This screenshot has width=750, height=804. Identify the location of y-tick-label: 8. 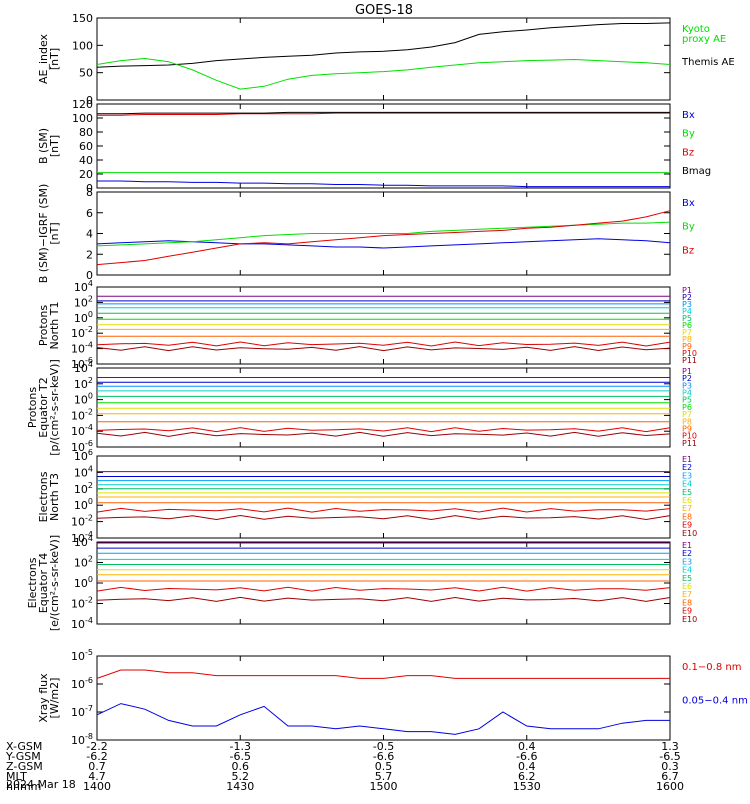
(89, 192).